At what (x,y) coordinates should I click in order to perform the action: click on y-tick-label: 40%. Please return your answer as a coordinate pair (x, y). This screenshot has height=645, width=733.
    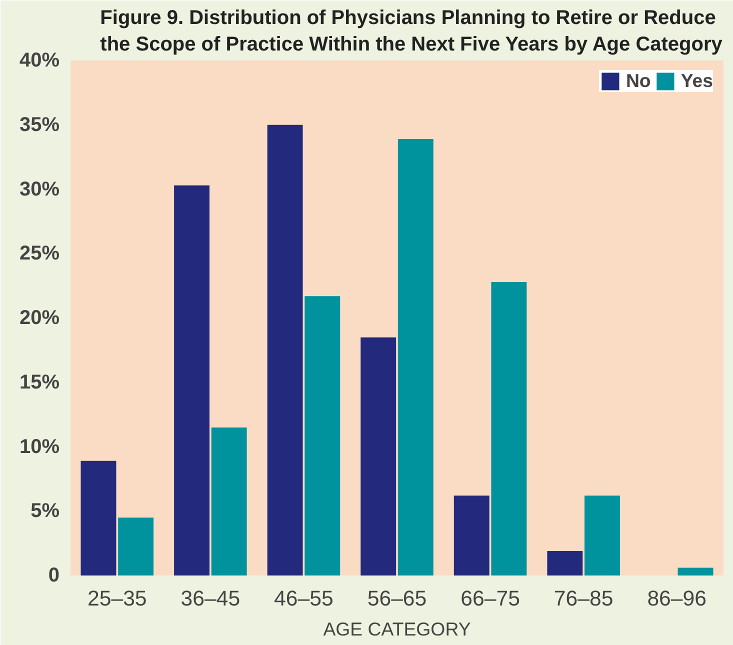
    Looking at the image, I should click on (39, 61).